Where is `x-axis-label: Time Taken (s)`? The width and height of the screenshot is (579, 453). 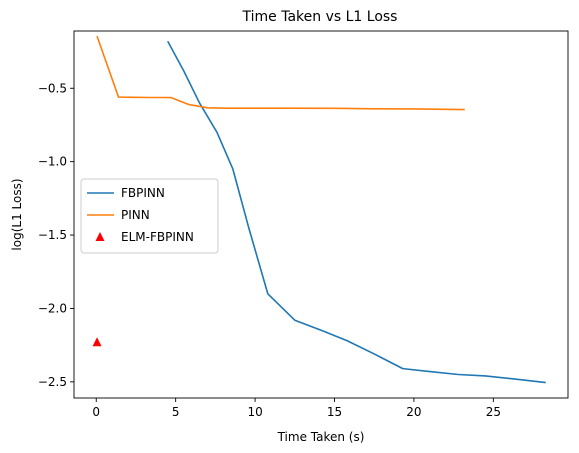
x-axis-label: Time Taken (s) is located at coordinates (321, 437).